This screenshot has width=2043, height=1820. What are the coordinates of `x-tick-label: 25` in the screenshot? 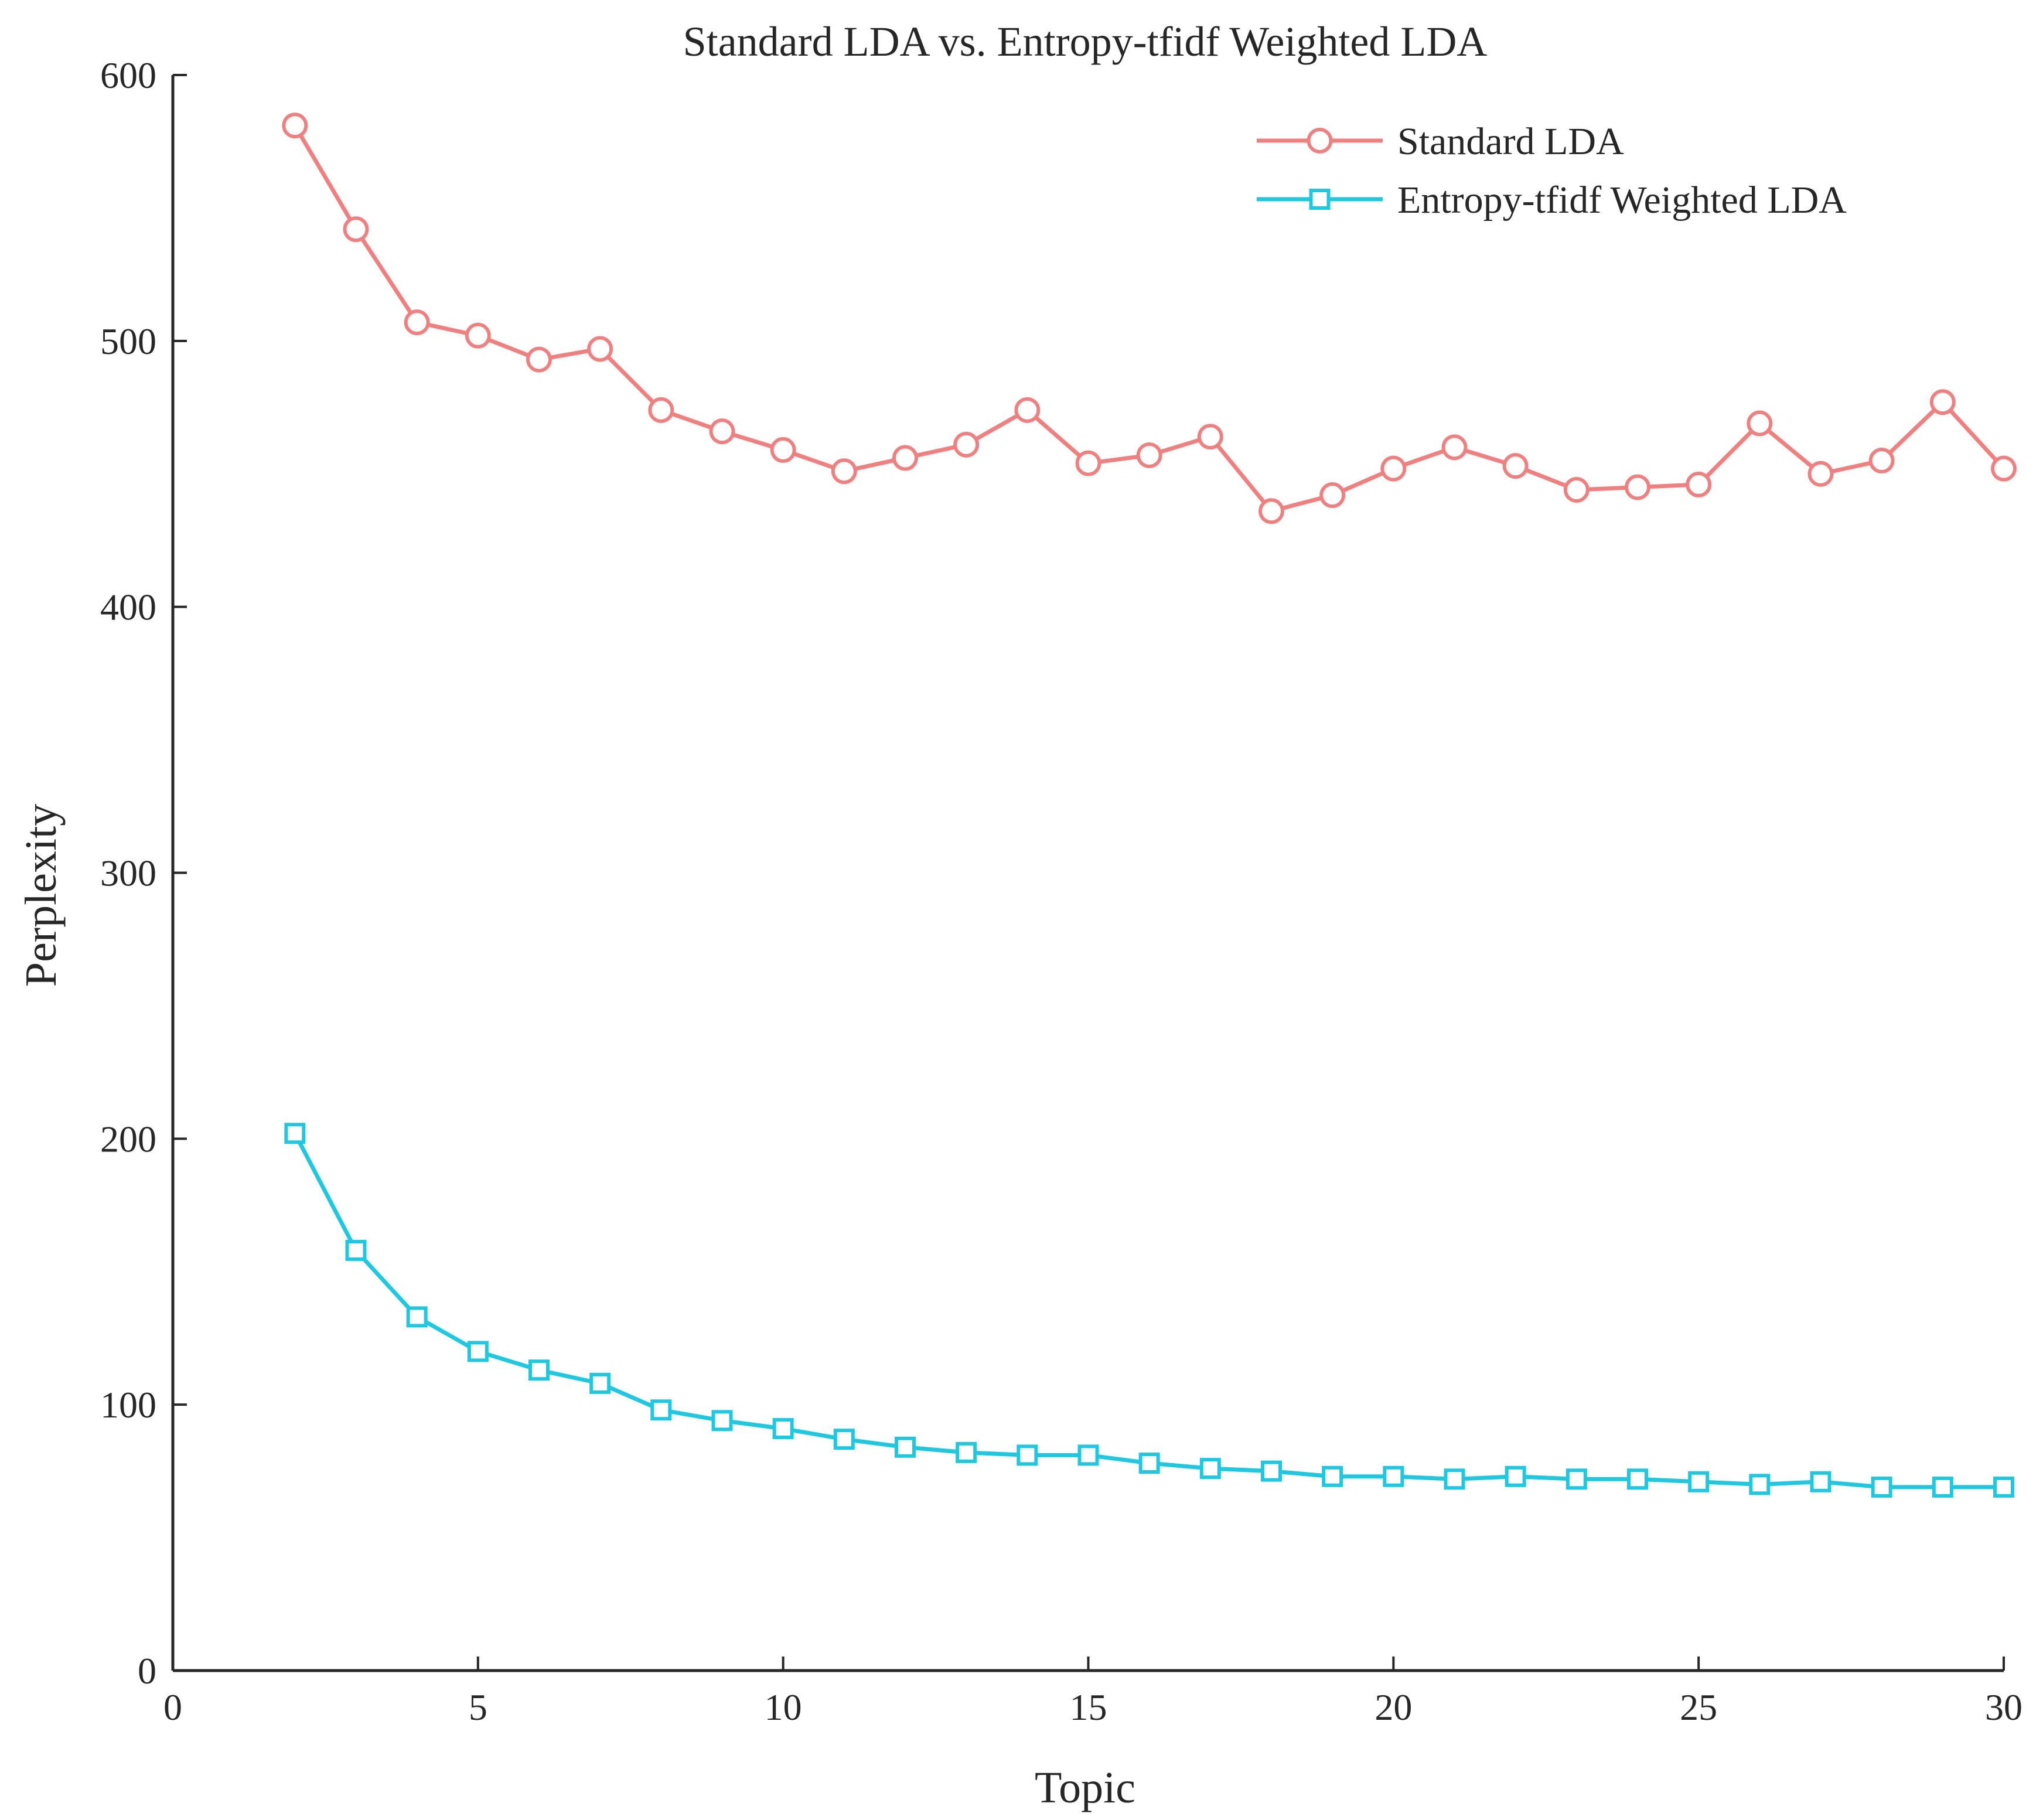 It's located at (1698, 1707).